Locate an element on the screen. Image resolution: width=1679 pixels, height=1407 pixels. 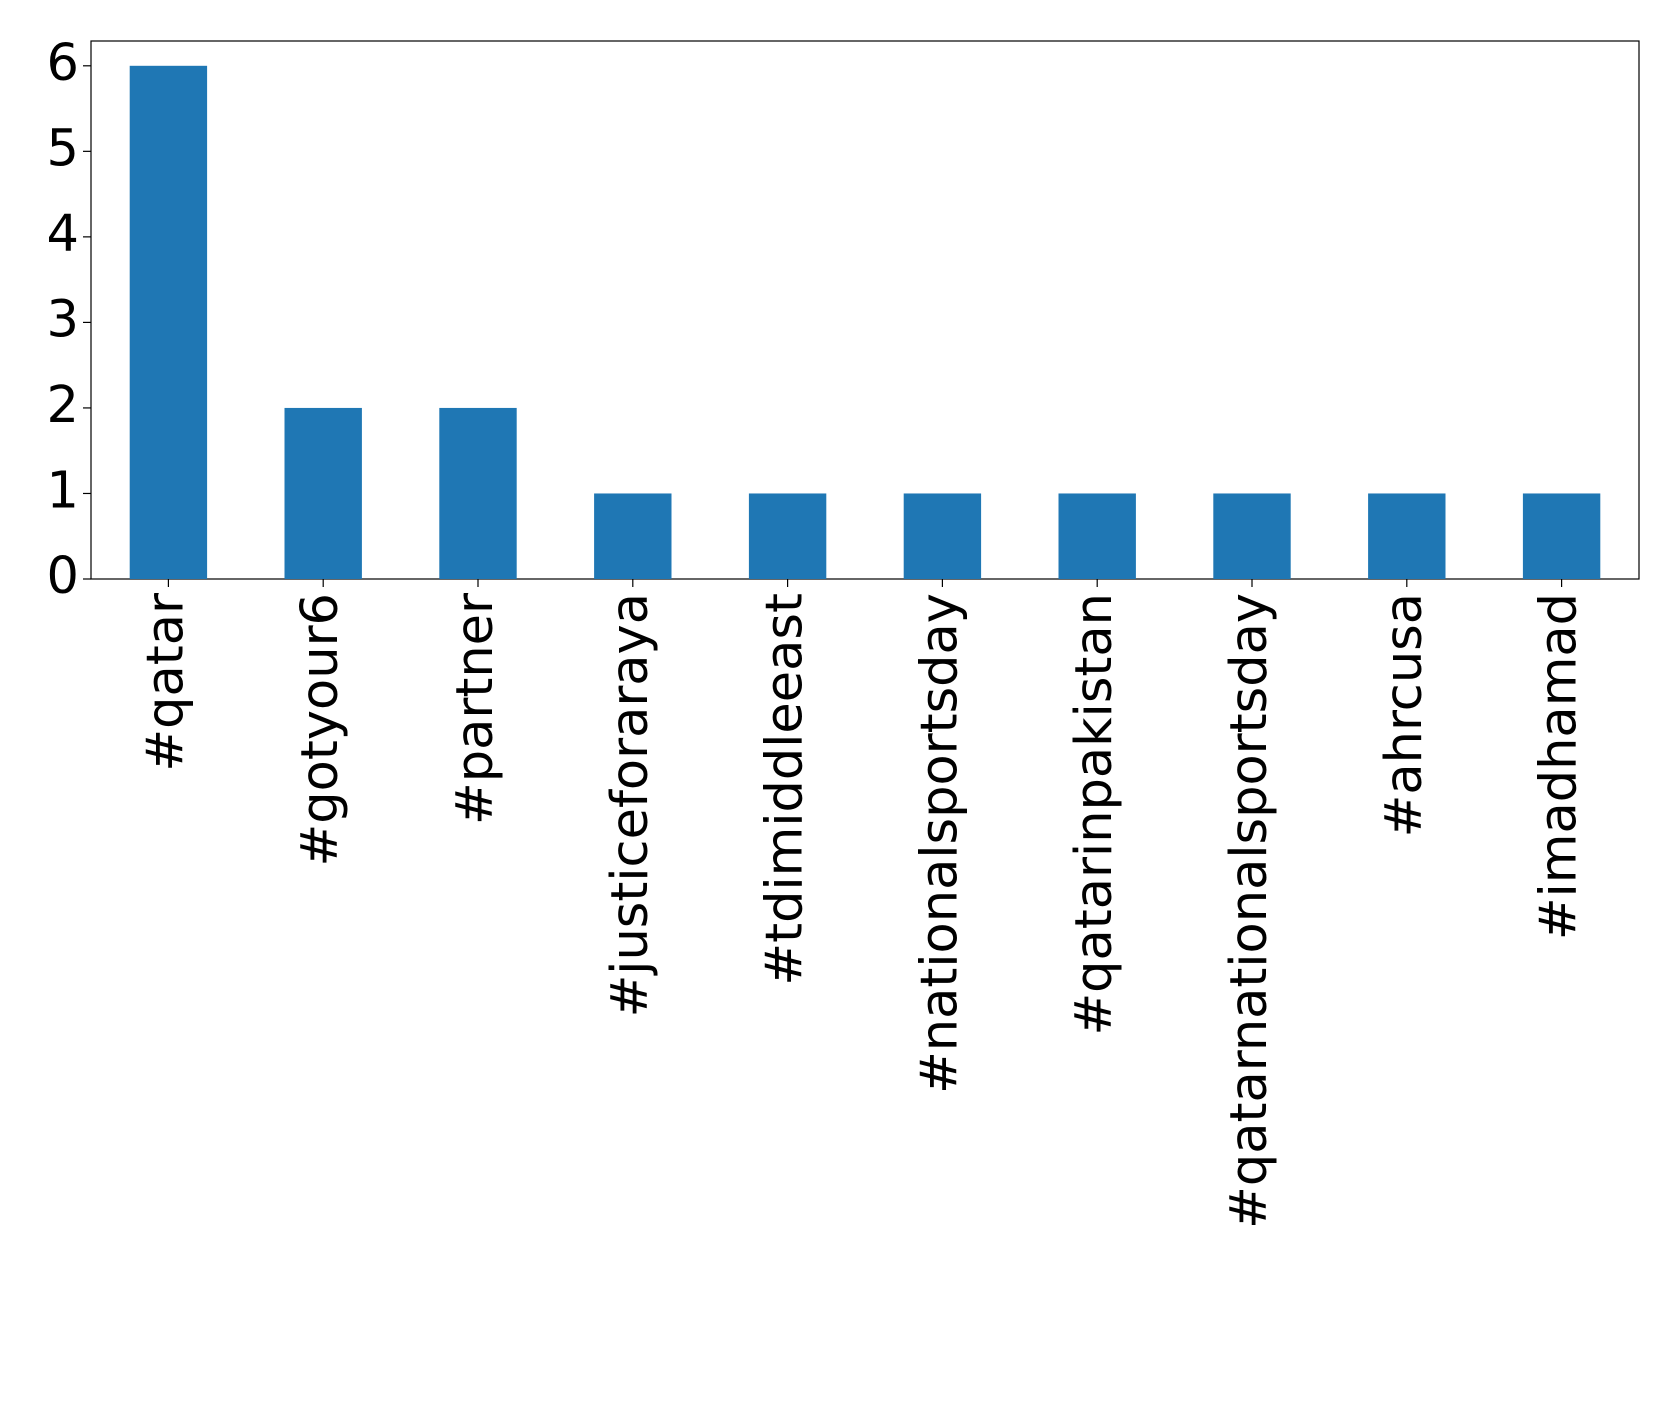
x-tick-label: #imadhamad is located at coordinates (1559, 766).